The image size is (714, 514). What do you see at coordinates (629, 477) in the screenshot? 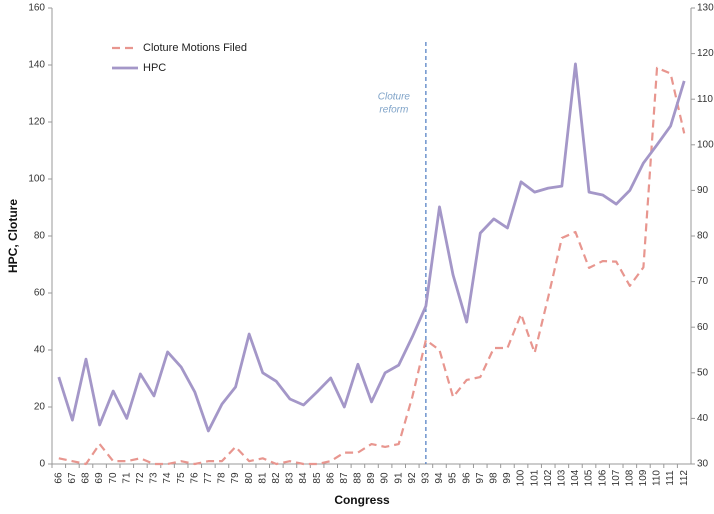
I see `x-tick-label: 108` at bounding box center [629, 477].